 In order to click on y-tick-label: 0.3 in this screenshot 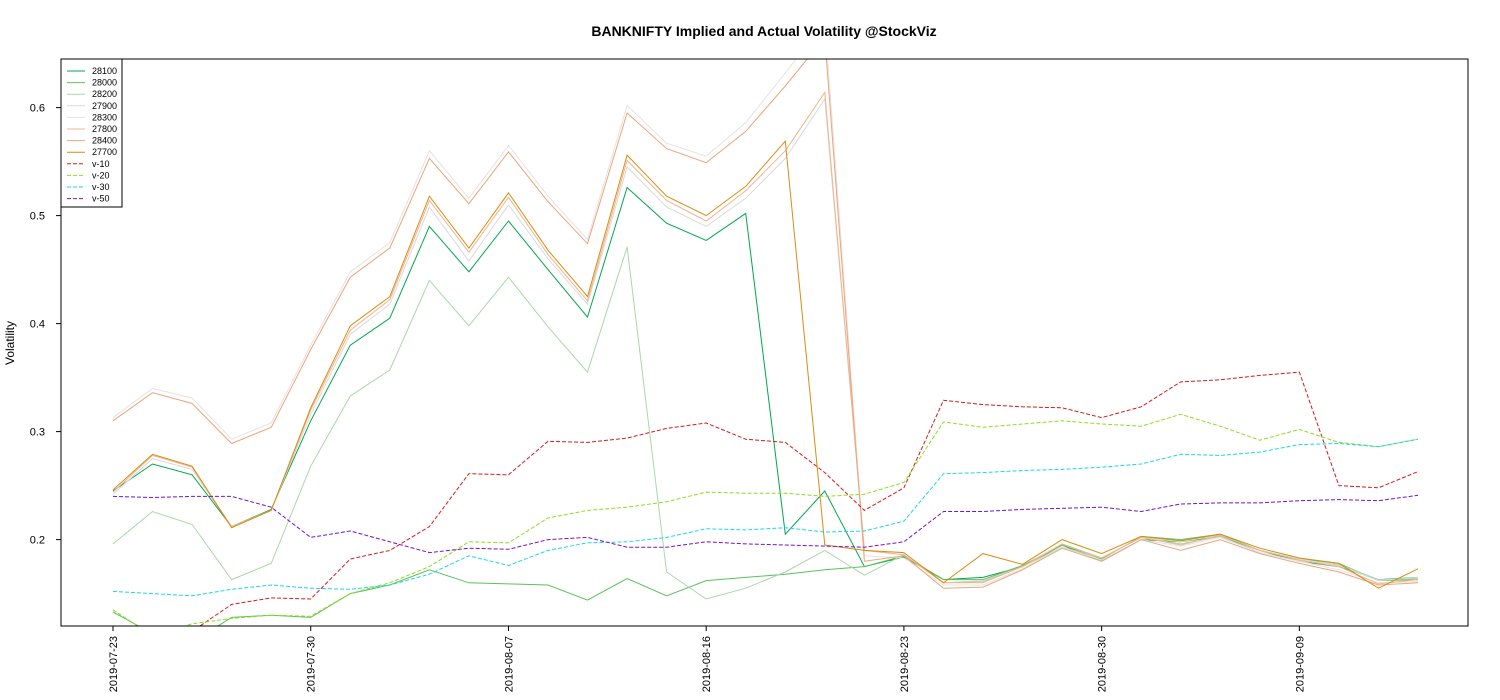, I will do `click(37, 433)`.